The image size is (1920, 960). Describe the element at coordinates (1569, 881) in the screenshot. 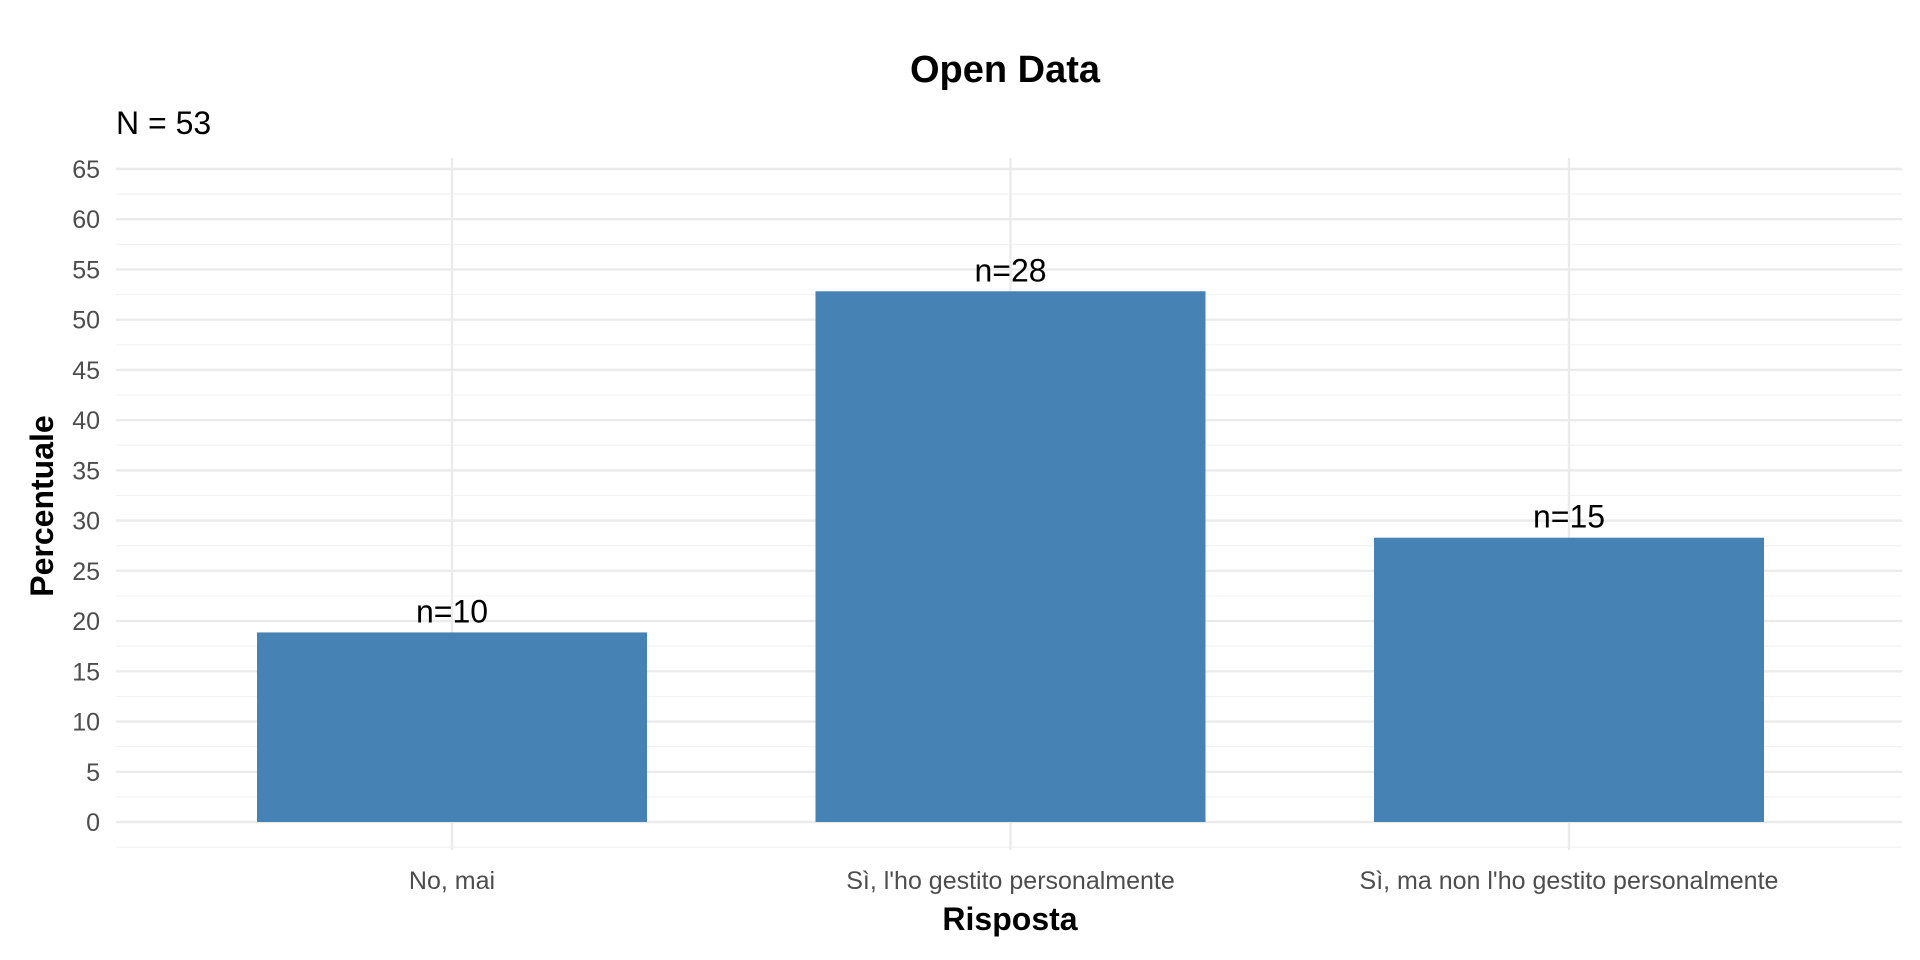

I see `x-tick-label: Sì, ma non l'ho gestito personalmente` at that location.